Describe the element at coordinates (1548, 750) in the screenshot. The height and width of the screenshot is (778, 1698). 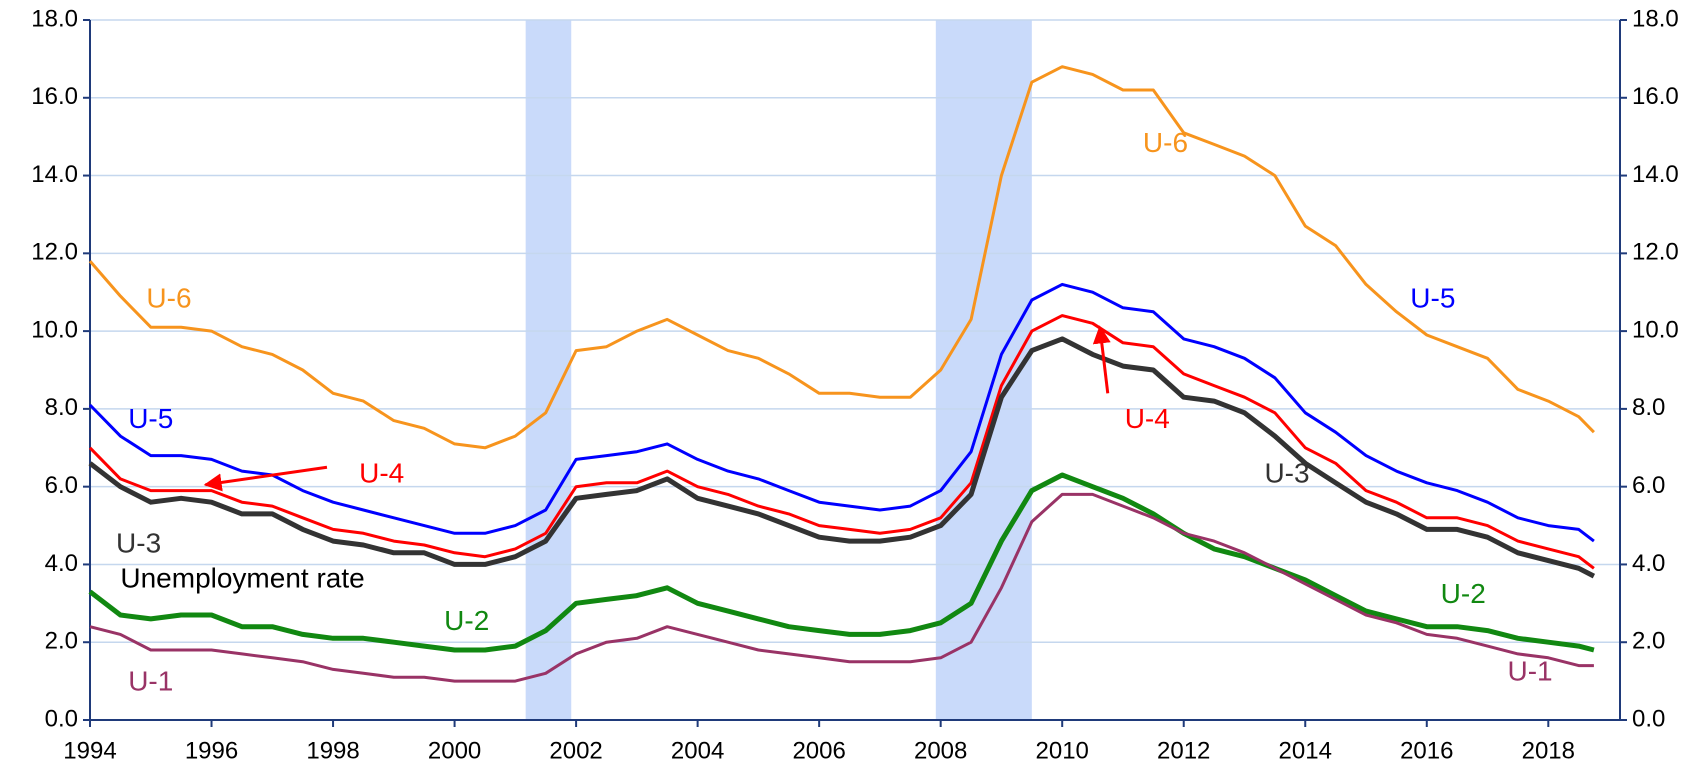
I see `x-tick-label: 2018` at that location.